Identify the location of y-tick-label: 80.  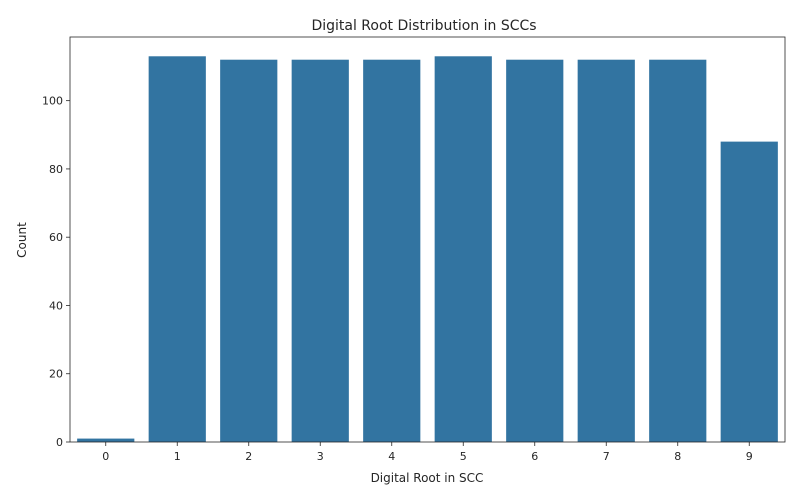
(56, 169).